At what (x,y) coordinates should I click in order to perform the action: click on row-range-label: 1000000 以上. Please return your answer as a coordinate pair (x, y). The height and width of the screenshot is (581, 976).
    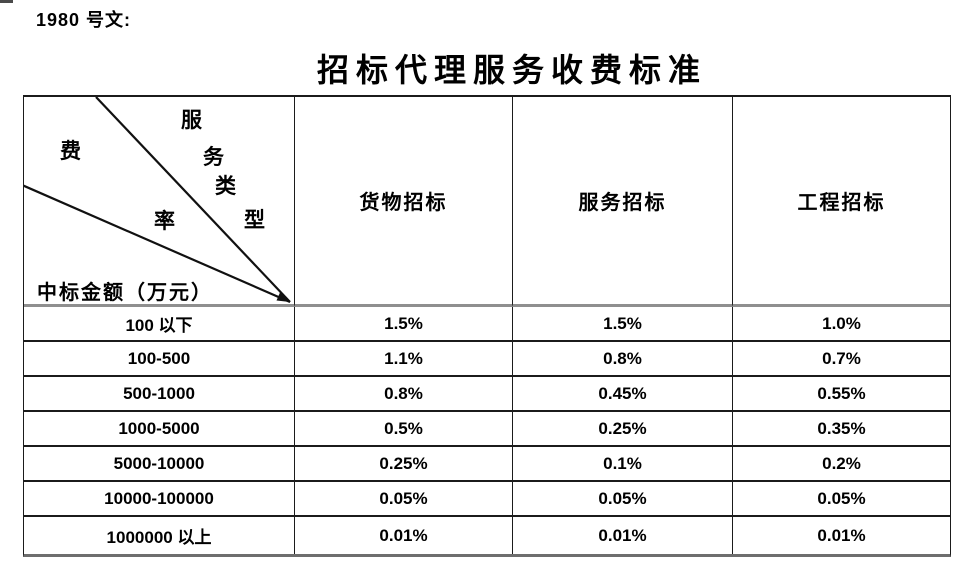
    Looking at the image, I should click on (159, 535).